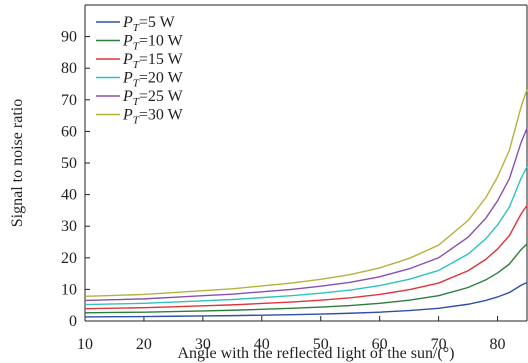 The width and height of the screenshot is (528, 363). I want to click on y-tick-label: 50, so click(69, 163).